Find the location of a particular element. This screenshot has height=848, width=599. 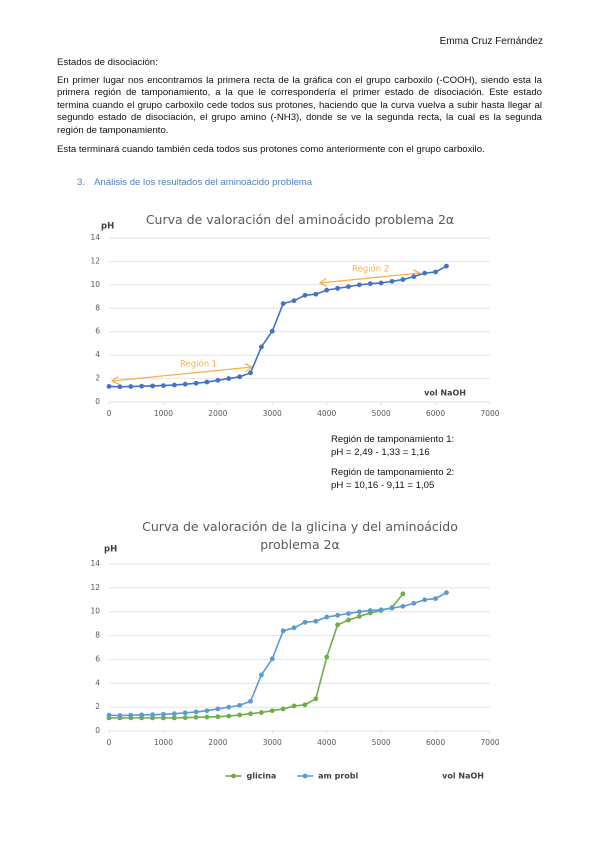

note: pH = 2,49 - 1,33 = 1,16 is located at coordinates (380, 452).